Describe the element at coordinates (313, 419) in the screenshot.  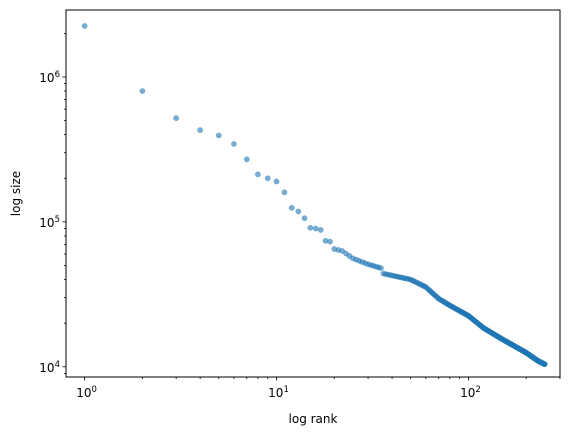
I see `x-axis-label: log rank` at that location.